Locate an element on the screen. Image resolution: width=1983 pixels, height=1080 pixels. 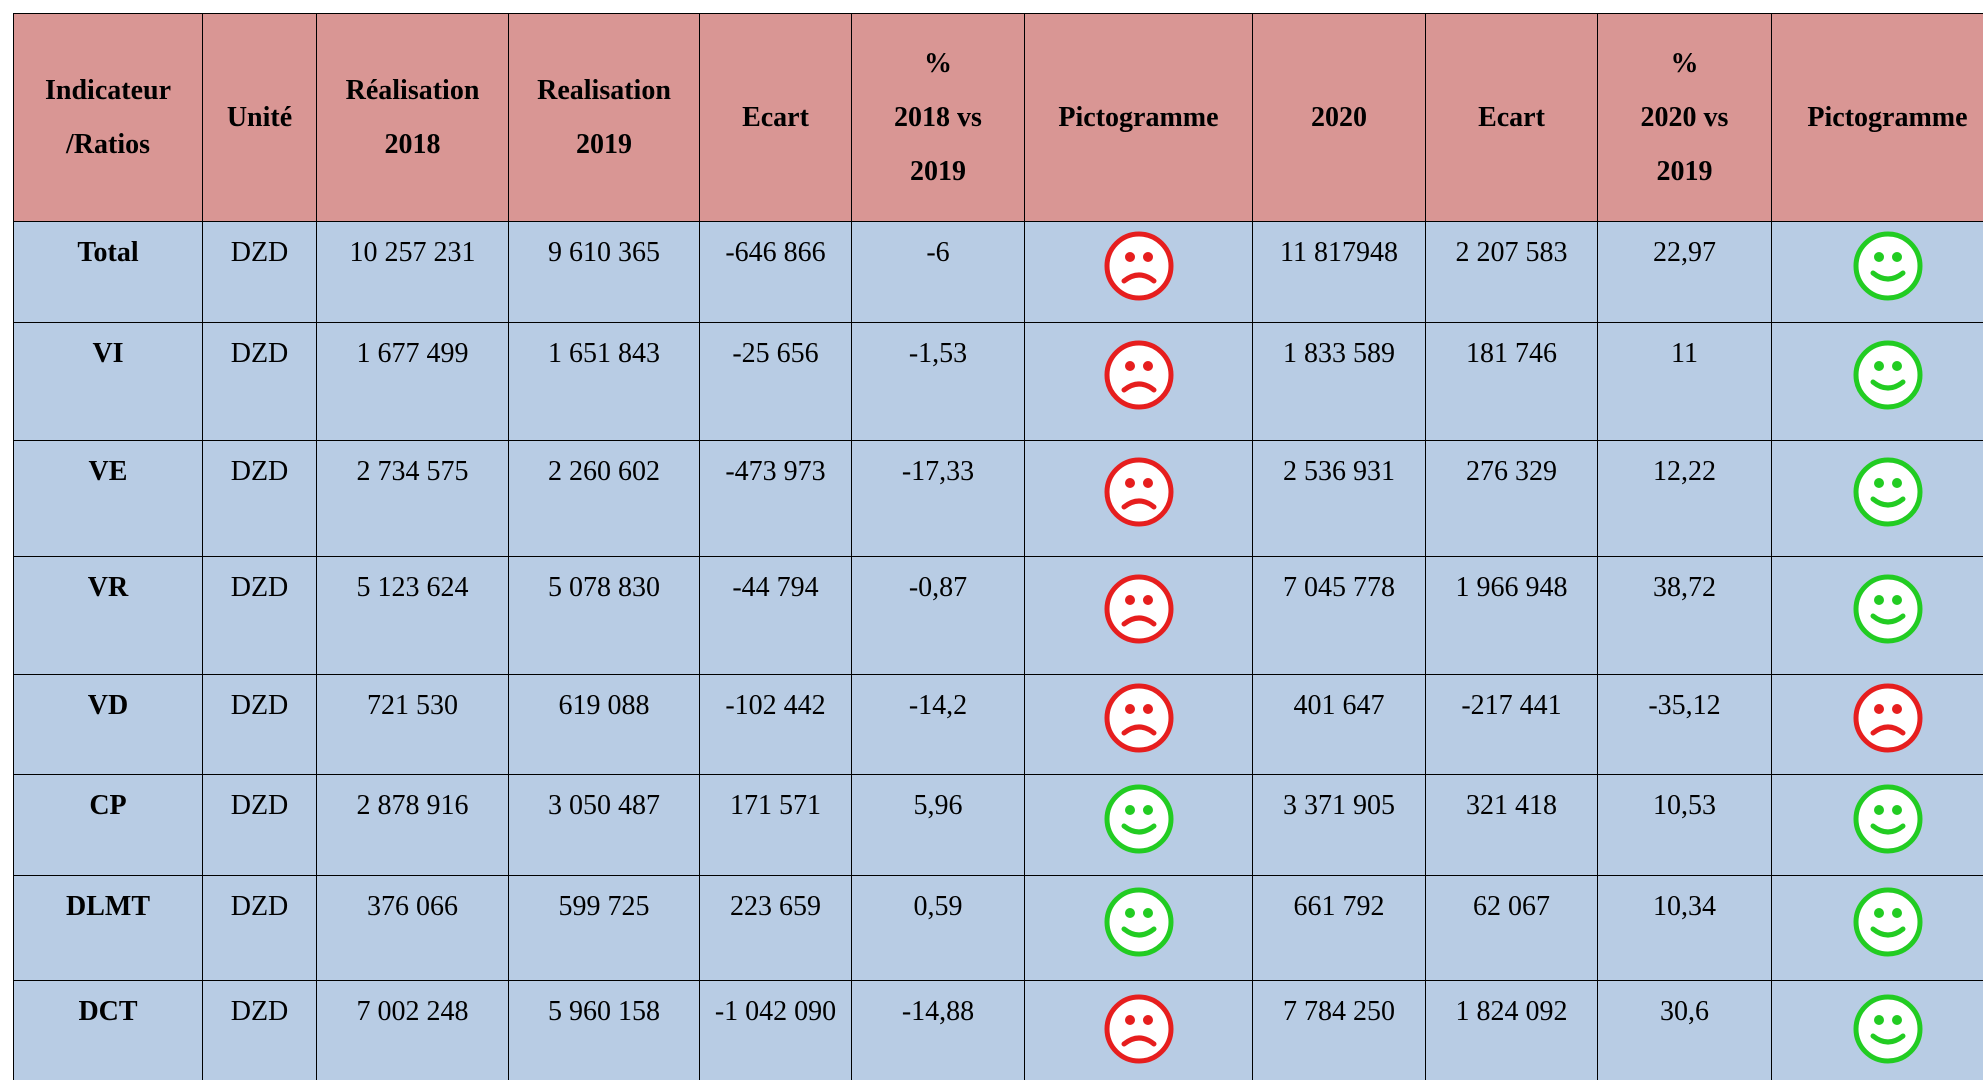
value-cell: 9 610 365 is located at coordinates (604, 272).